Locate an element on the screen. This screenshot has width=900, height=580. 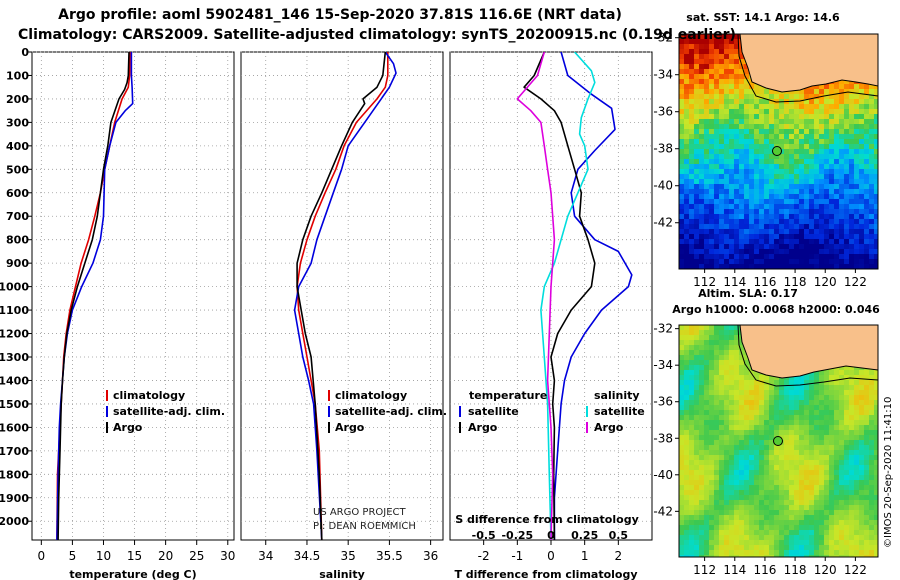
x-tick-label: 34.5 is located at coordinates (307, 556).